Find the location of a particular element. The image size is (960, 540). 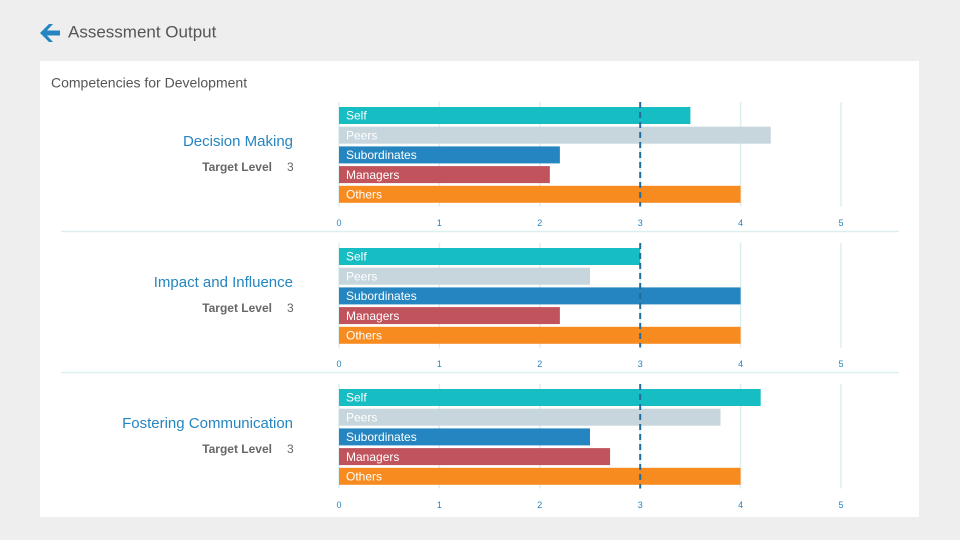

back-arrow-icon is located at coordinates (50, 33).